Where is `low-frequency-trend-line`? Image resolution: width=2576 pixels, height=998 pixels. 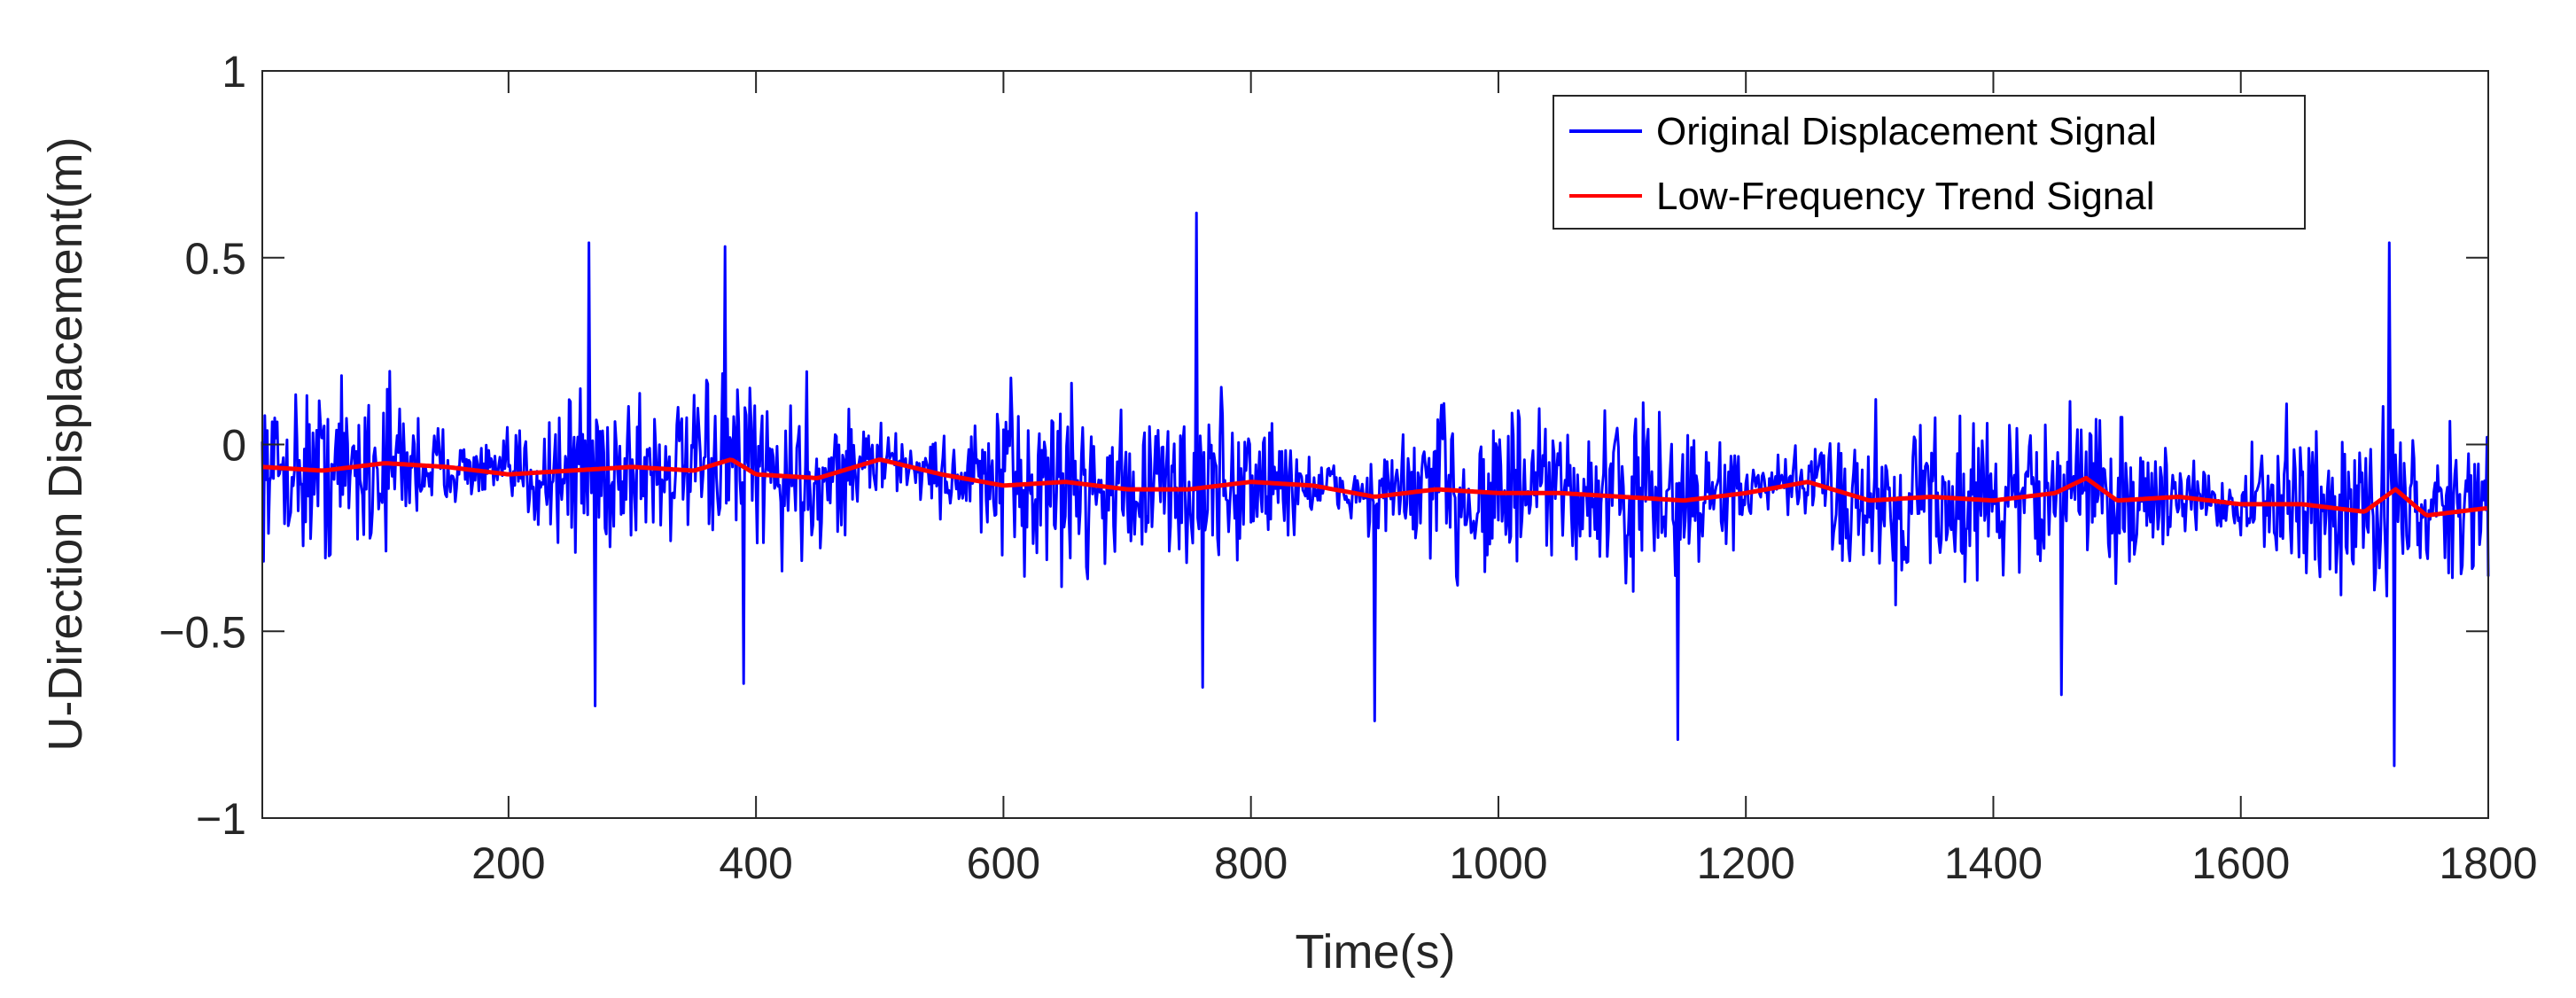 low-frequency-trend-line is located at coordinates (1374, 487).